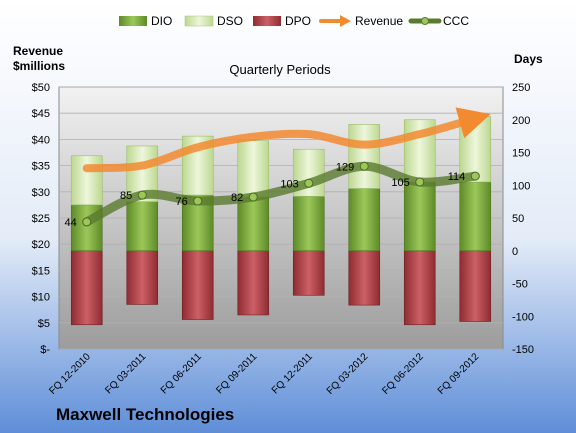 Image resolution: width=576 pixels, height=433 pixels. I want to click on ccc-data-label: 129, so click(345, 167).